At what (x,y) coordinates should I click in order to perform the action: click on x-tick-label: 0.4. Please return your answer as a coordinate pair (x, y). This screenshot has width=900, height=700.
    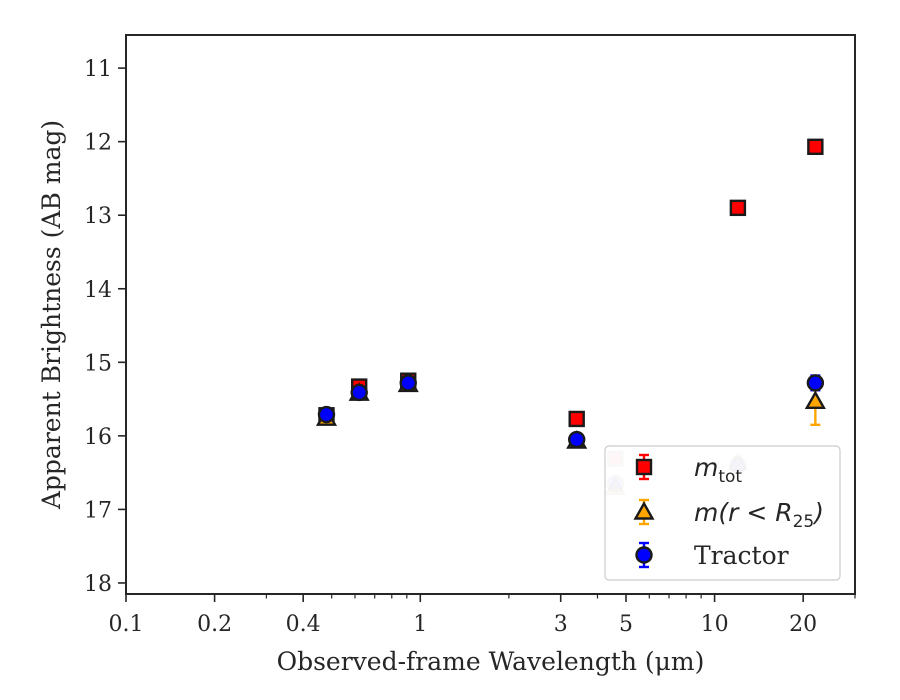
    Looking at the image, I should click on (303, 624).